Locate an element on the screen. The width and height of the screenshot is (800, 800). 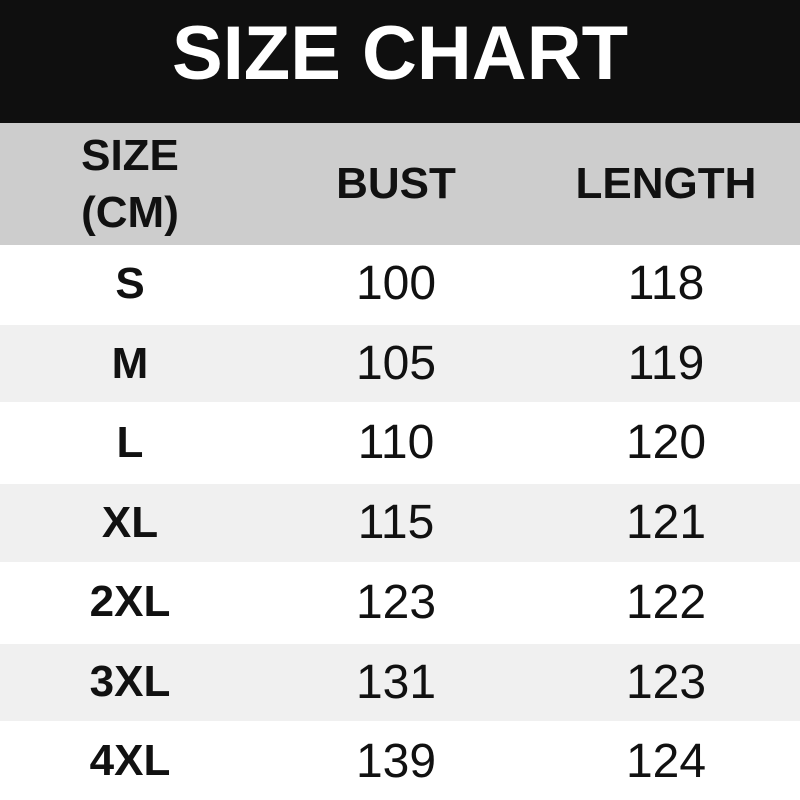
size-cell: S is located at coordinates (130, 283).